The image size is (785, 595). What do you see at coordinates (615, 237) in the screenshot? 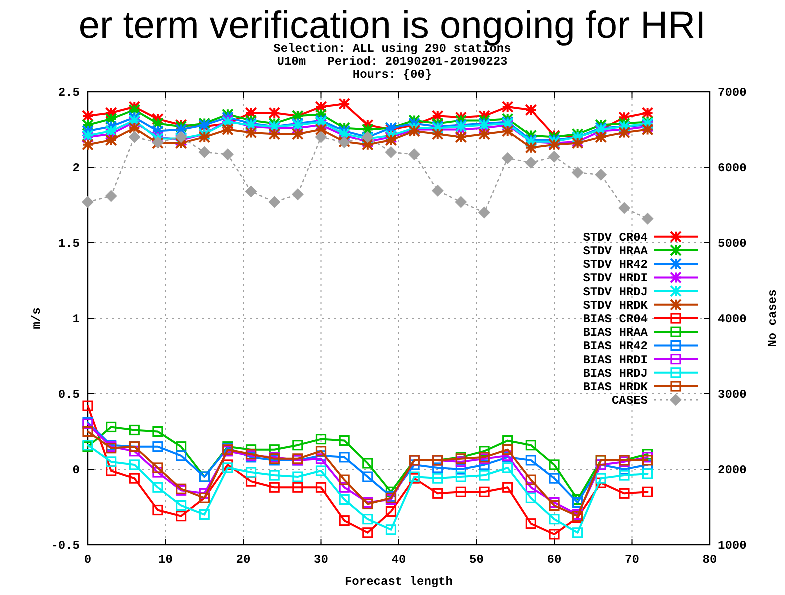
I see `legend-label: STDV CR04` at bounding box center [615, 237].